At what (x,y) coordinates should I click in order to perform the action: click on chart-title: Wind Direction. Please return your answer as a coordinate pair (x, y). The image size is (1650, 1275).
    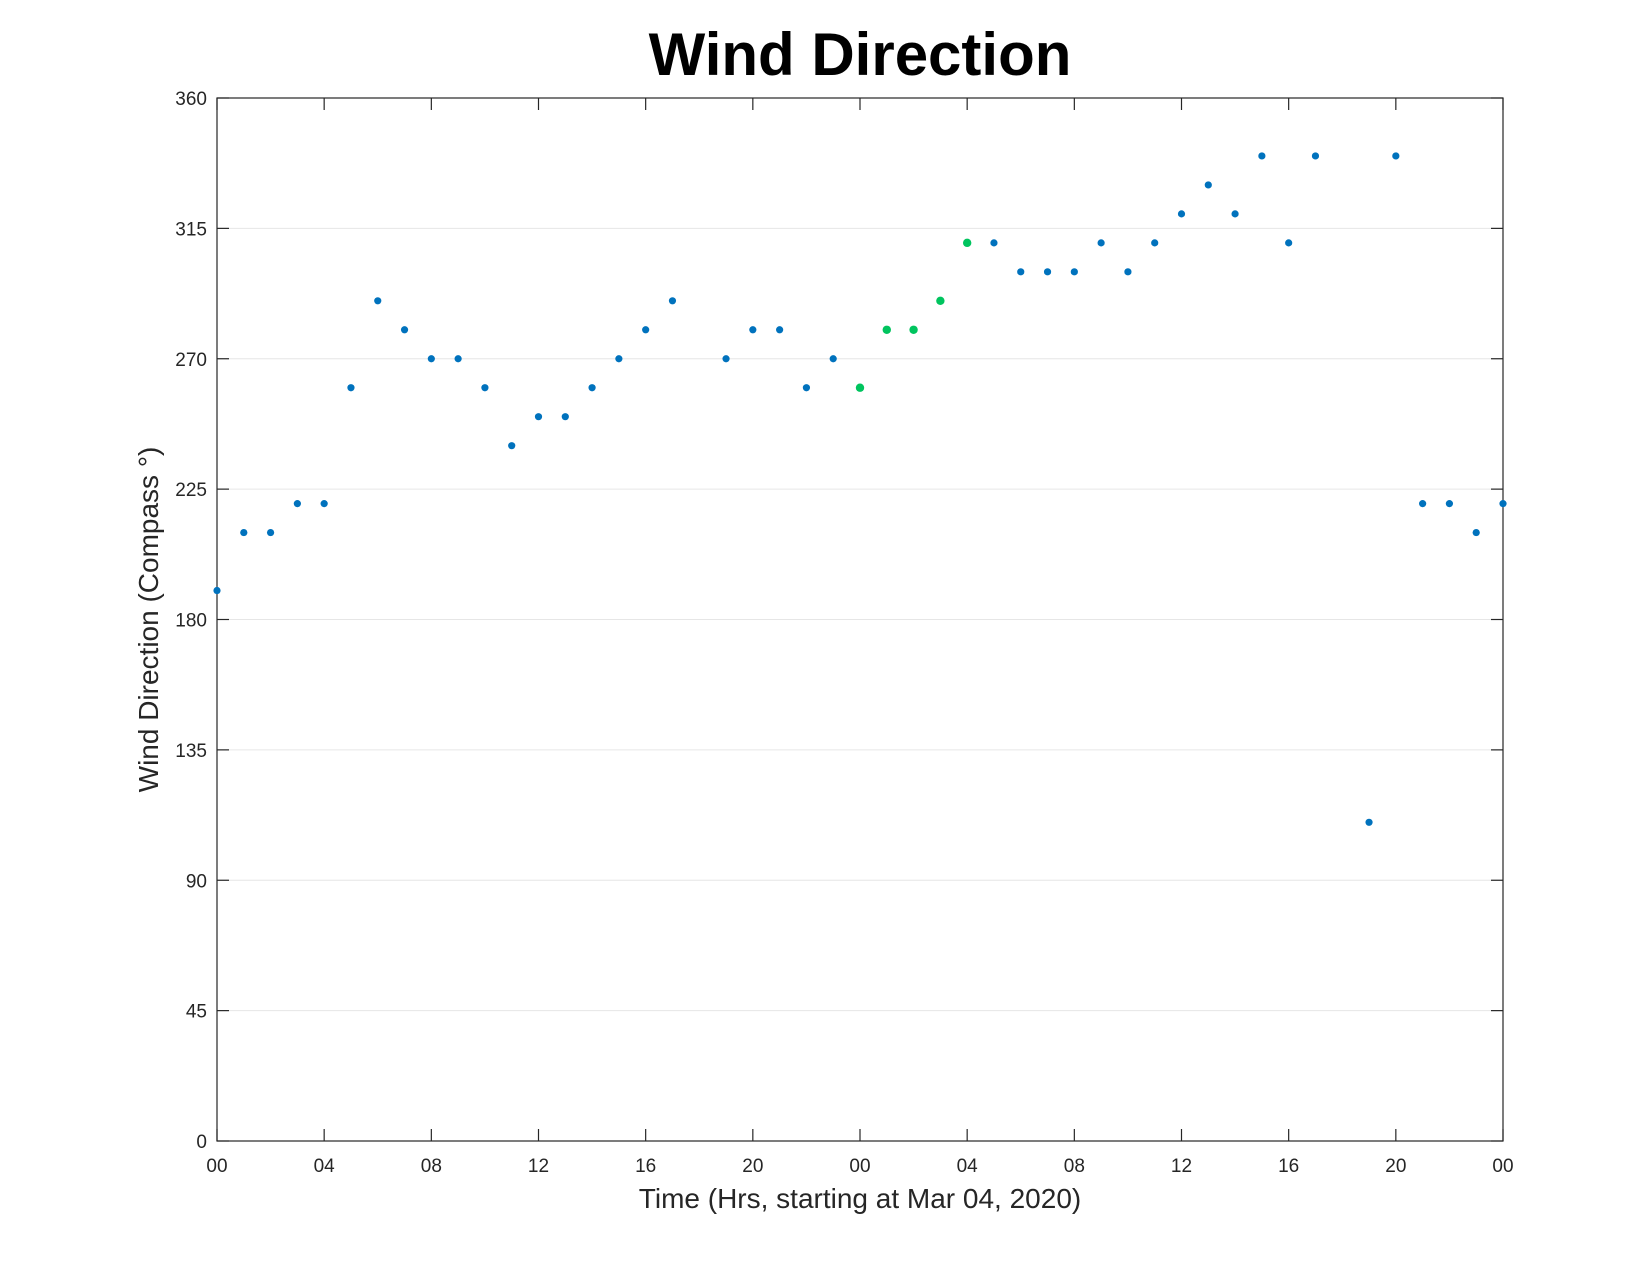
    Looking at the image, I should click on (860, 54).